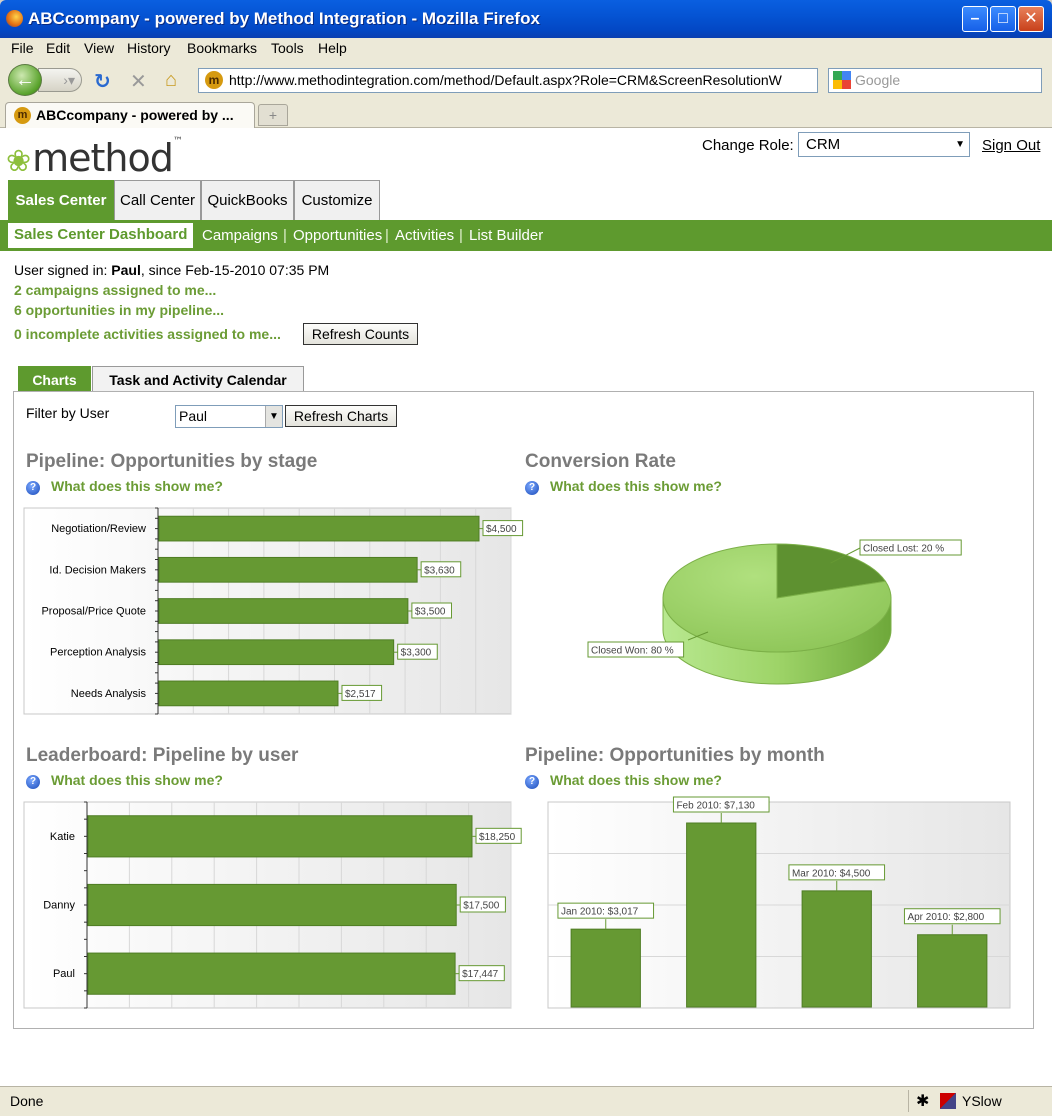 The width and height of the screenshot is (1052, 1116). Describe the element at coordinates (923, 1101) in the screenshot. I see `firebug-icon: ✱` at that location.